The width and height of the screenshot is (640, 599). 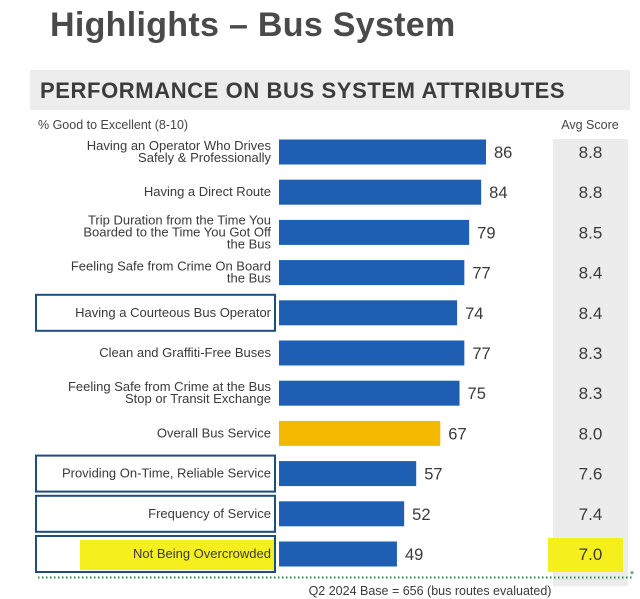 What do you see at coordinates (421, 515) in the screenshot?
I see `value-label: 52` at bounding box center [421, 515].